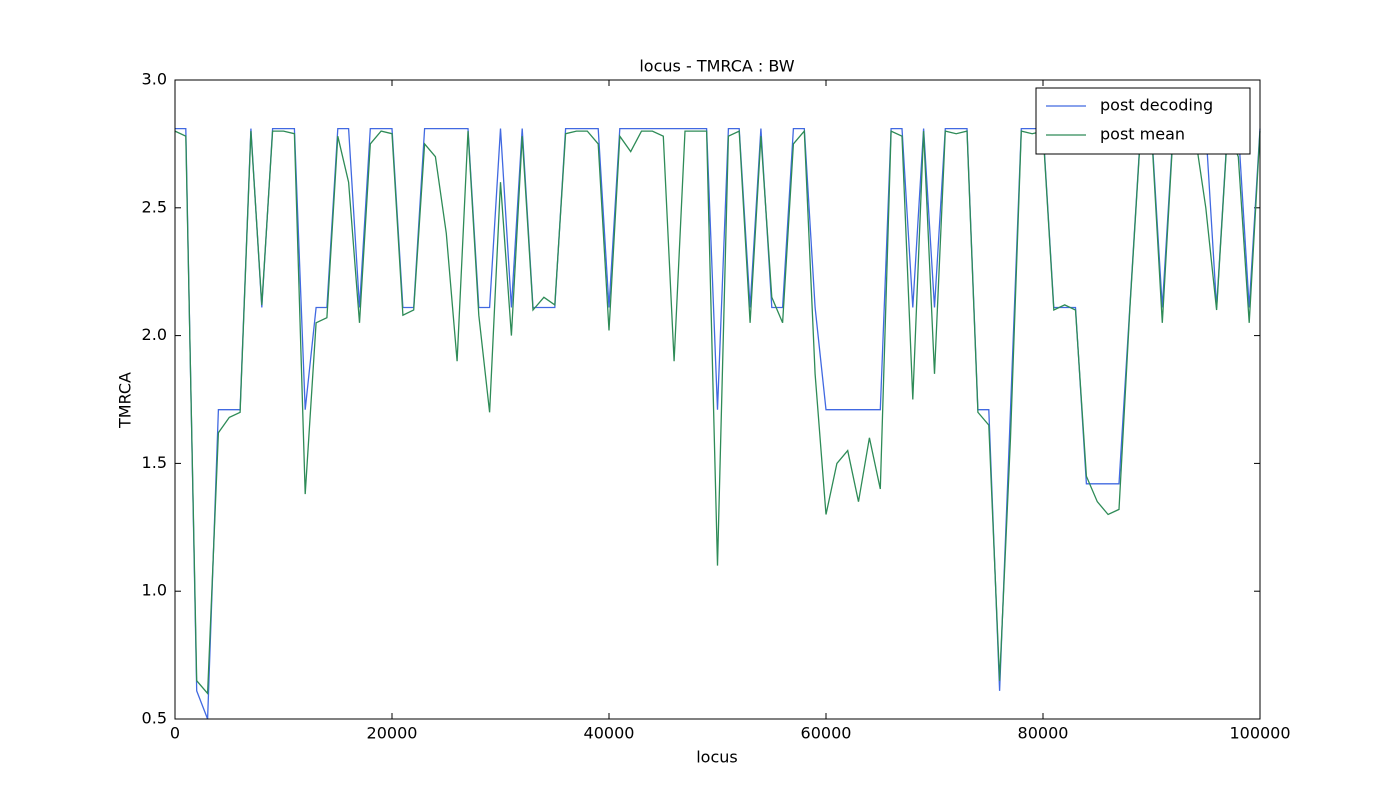 Image resolution: width=1400 pixels, height=804 pixels. Describe the element at coordinates (1156, 105) in the screenshot. I see `legend-label: post decoding` at that location.